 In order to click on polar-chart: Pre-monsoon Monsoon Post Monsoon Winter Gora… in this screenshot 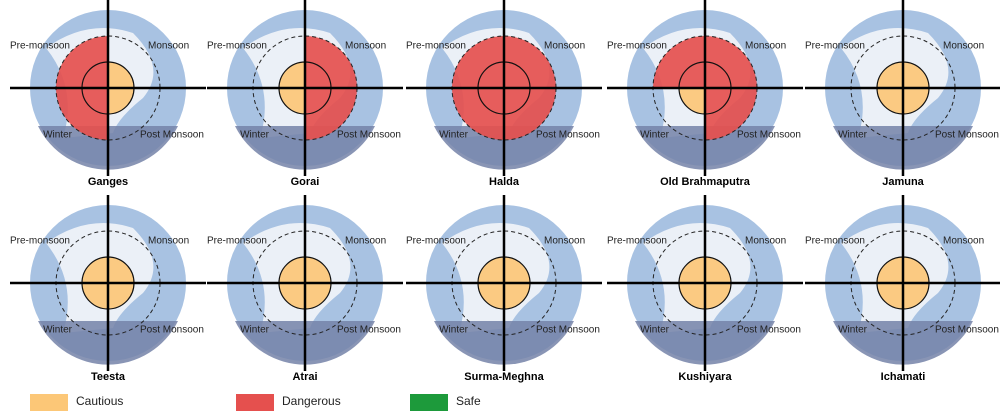, I will do `click(305, 94)`.